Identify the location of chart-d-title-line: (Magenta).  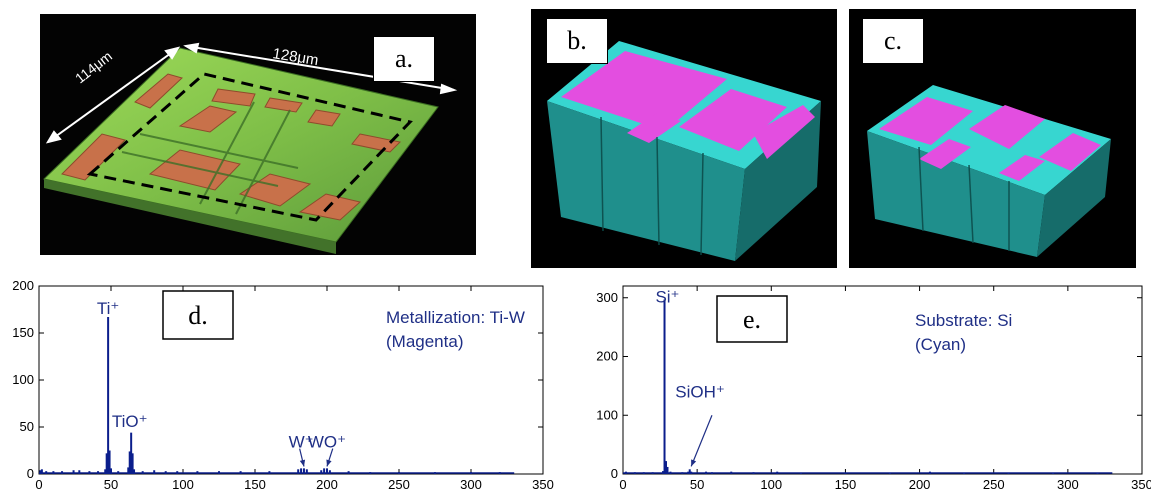
(424, 341).